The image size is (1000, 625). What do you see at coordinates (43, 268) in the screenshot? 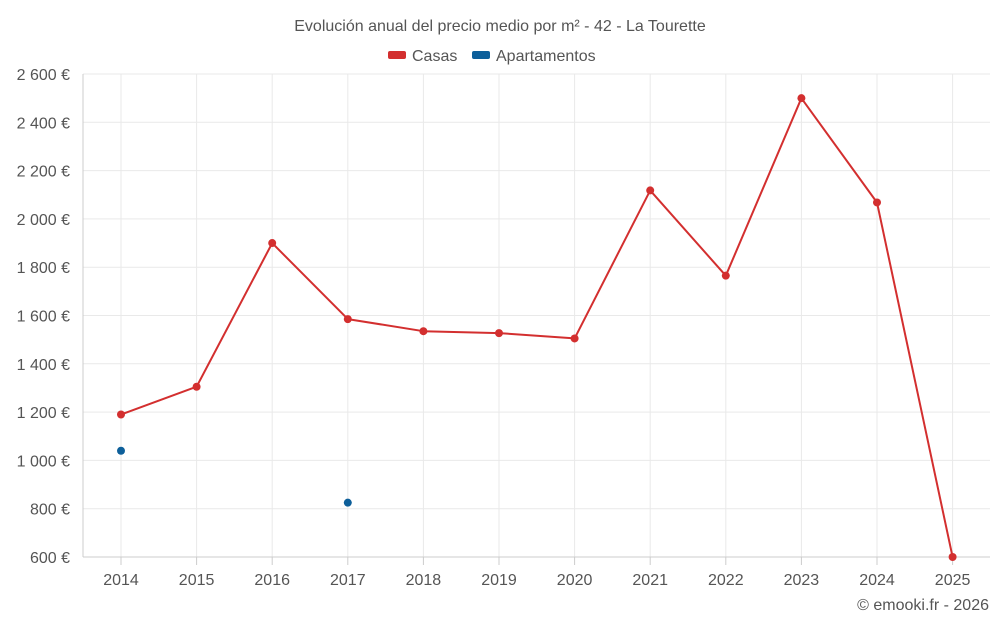
I see `y-tick-label: 1 800 €` at bounding box center [43, 268].